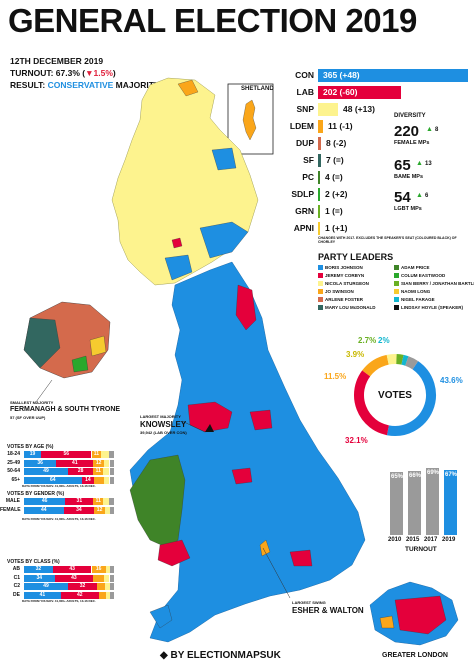 The image size is (474, 670). I want to click on seat-row-dup: DUP 8 (-2), so click(379, 143).